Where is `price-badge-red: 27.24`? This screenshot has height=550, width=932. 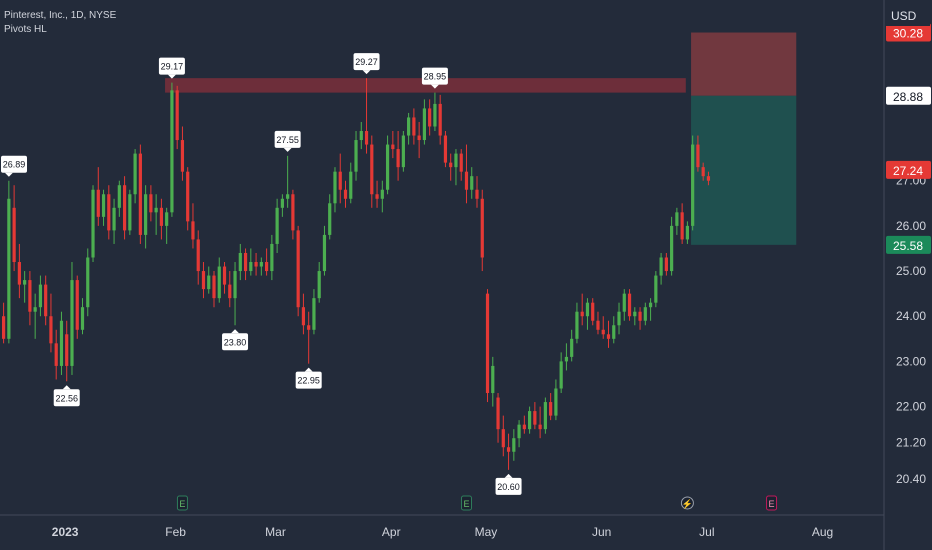
price-badge-red: 27.24 is located at coordinates (908, 169).